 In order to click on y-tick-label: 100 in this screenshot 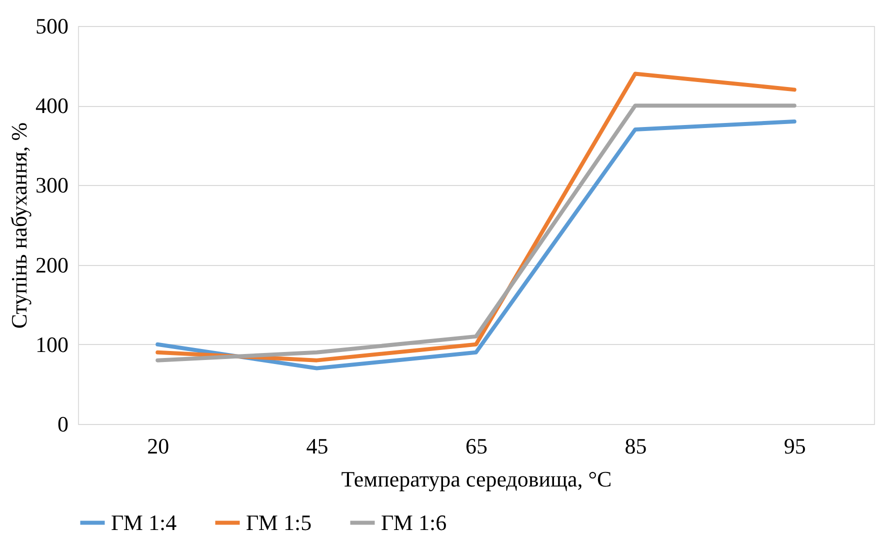, I will do `click(52, 344)`.